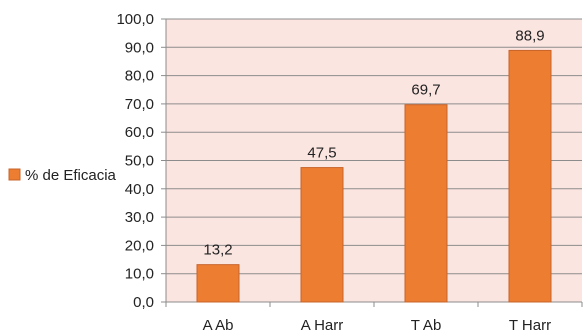 This screenshot has height=335, width=588. Describe the element at coordinates (139, 274) in the screenshot. I see `y-tick-label: 10,0` at that location.